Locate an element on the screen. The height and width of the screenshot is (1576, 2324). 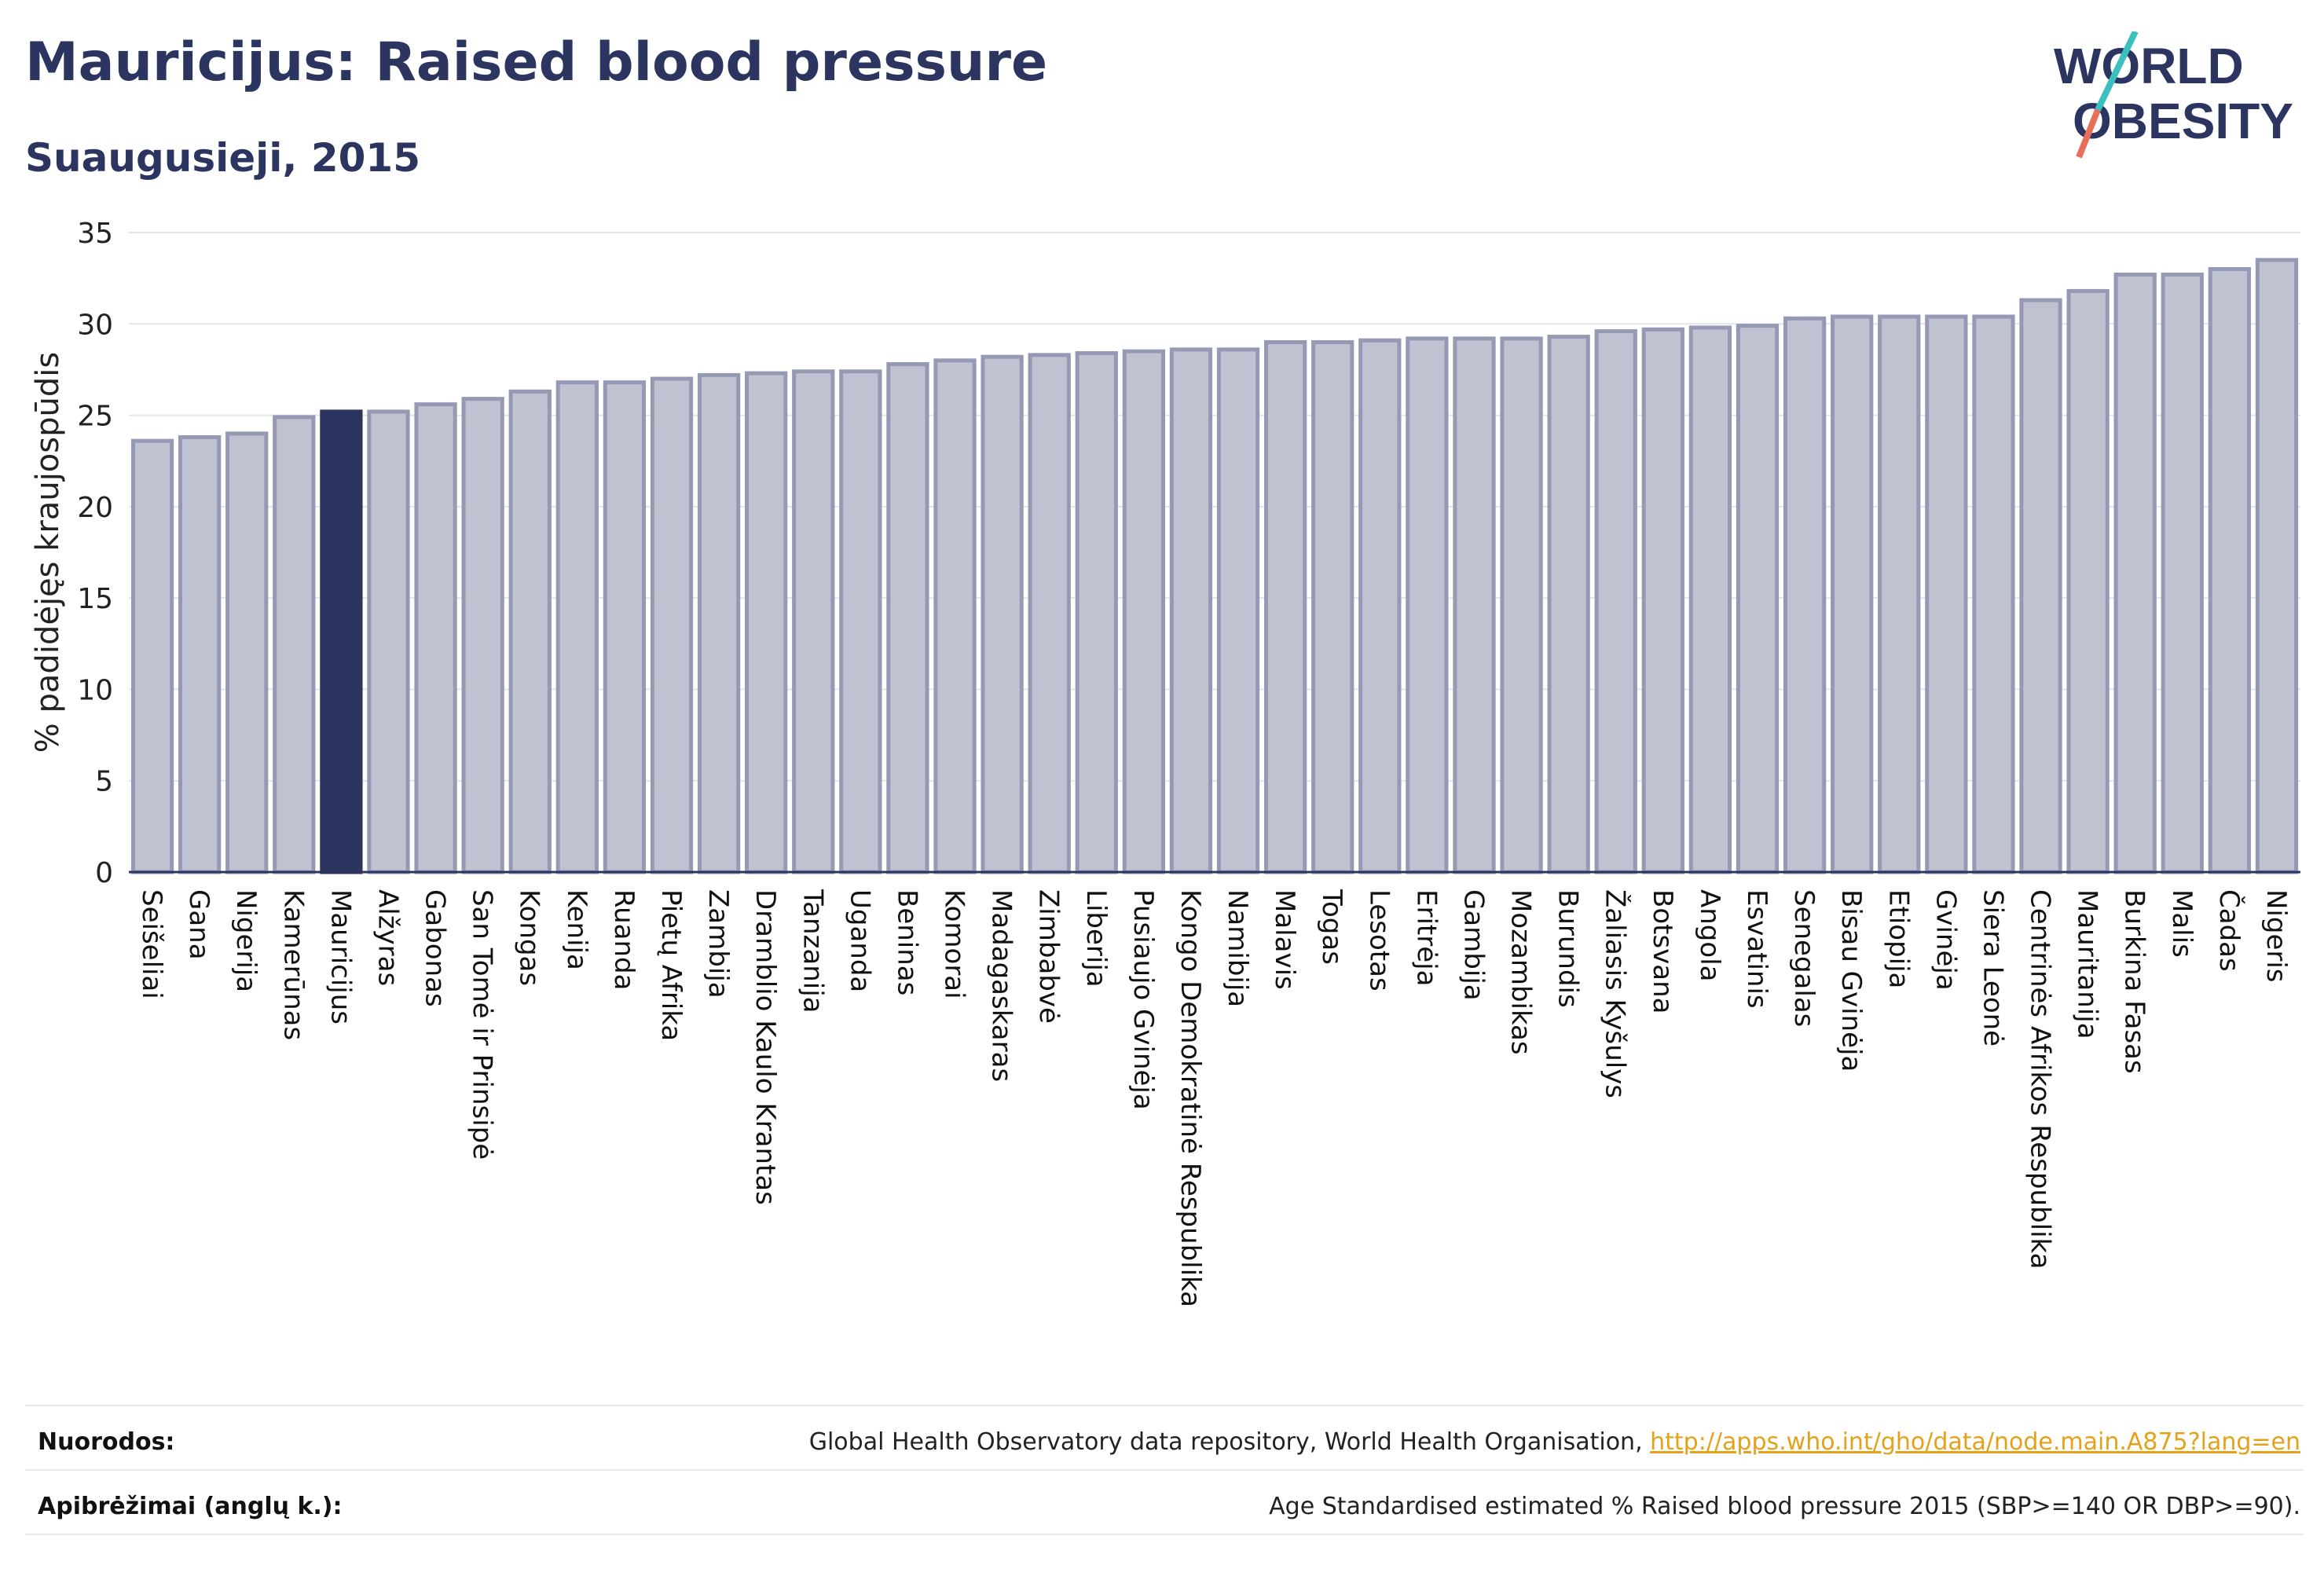
x-tick-label: Zimbabvė is located at coordinates (1049, 956).